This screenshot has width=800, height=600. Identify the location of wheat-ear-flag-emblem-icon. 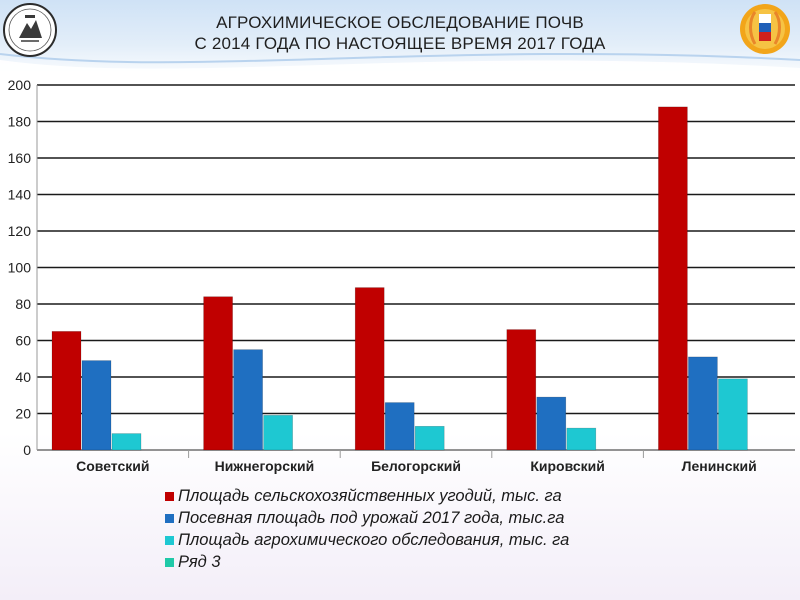
(765, 29).